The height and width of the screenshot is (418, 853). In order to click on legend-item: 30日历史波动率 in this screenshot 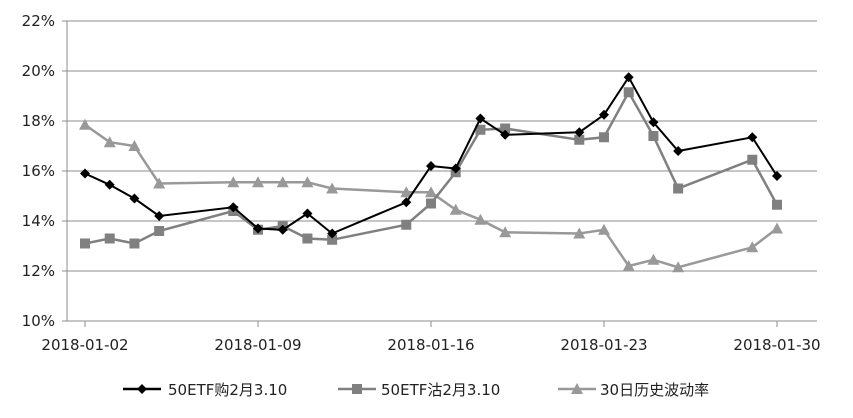, I will do `click(633, 390)`.